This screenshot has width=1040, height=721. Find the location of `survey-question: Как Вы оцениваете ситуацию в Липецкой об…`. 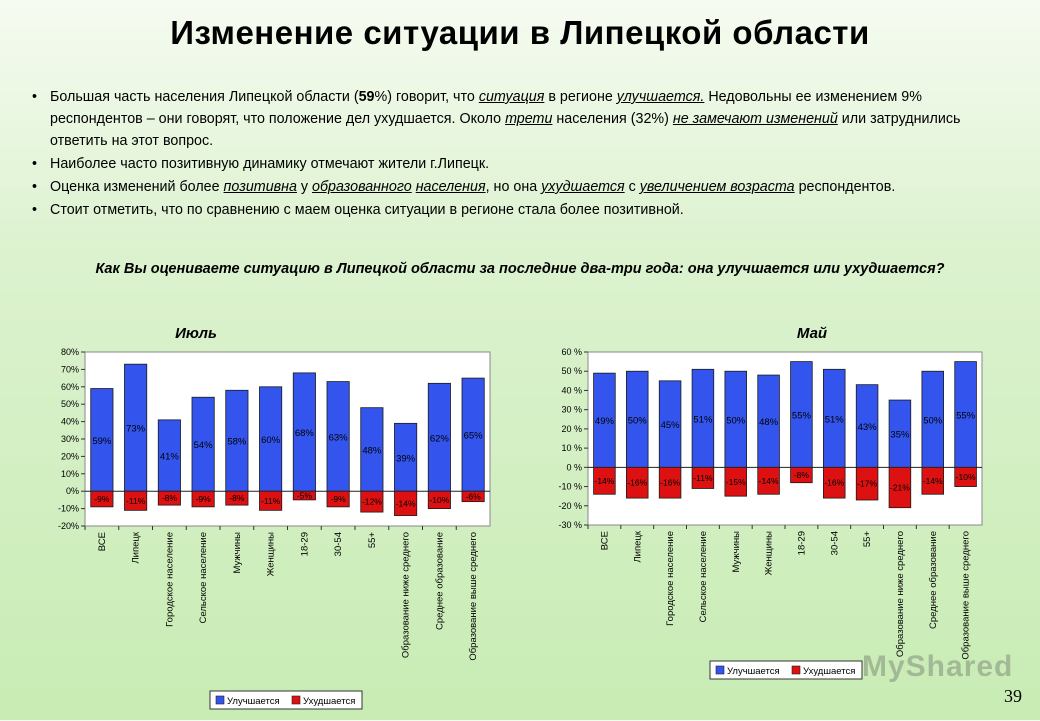

survey-question: Как Вы оцениваете ситуацию в Липецкой об… is located at coordinates (520, 269).